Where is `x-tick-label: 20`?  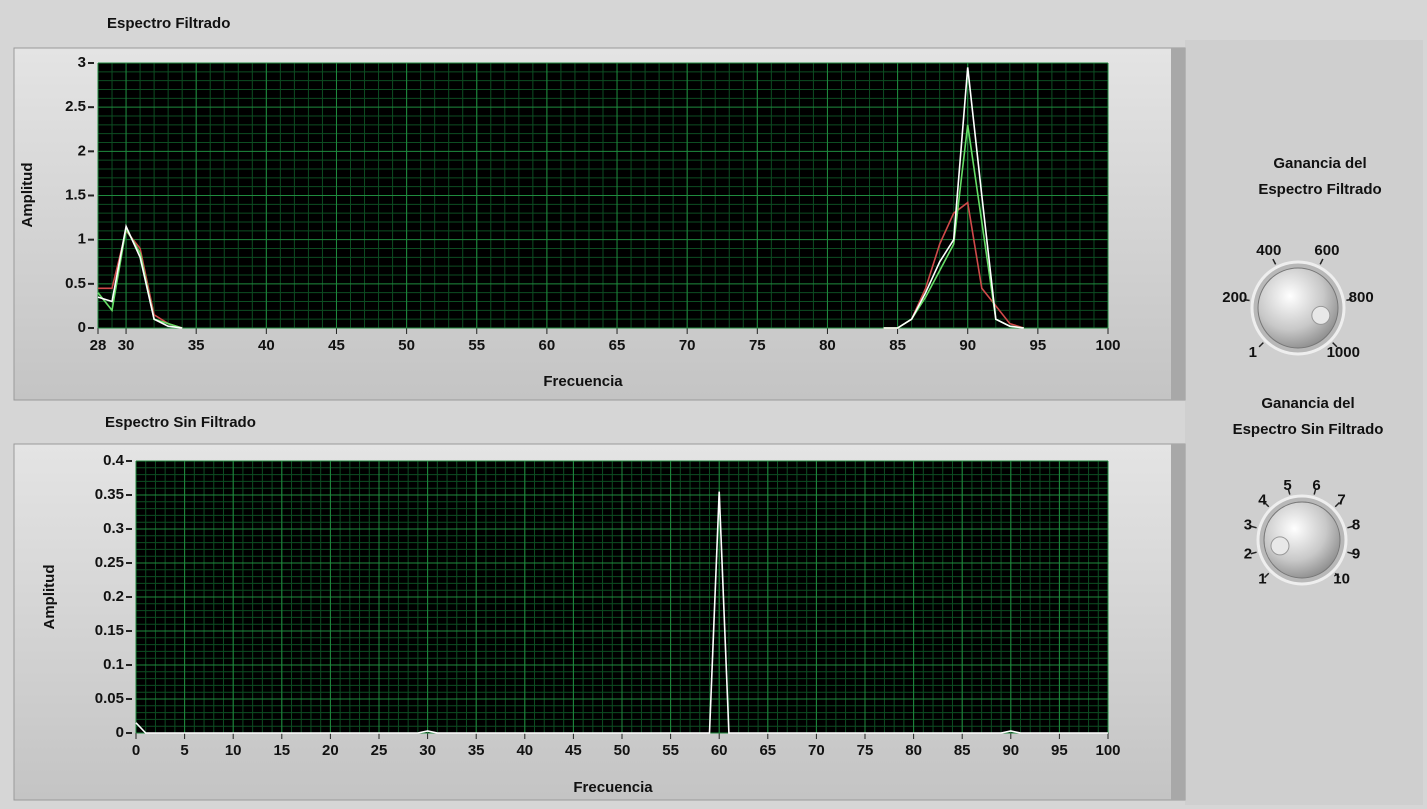 x-tick-label: 20 is located at coordinates (330, 750).